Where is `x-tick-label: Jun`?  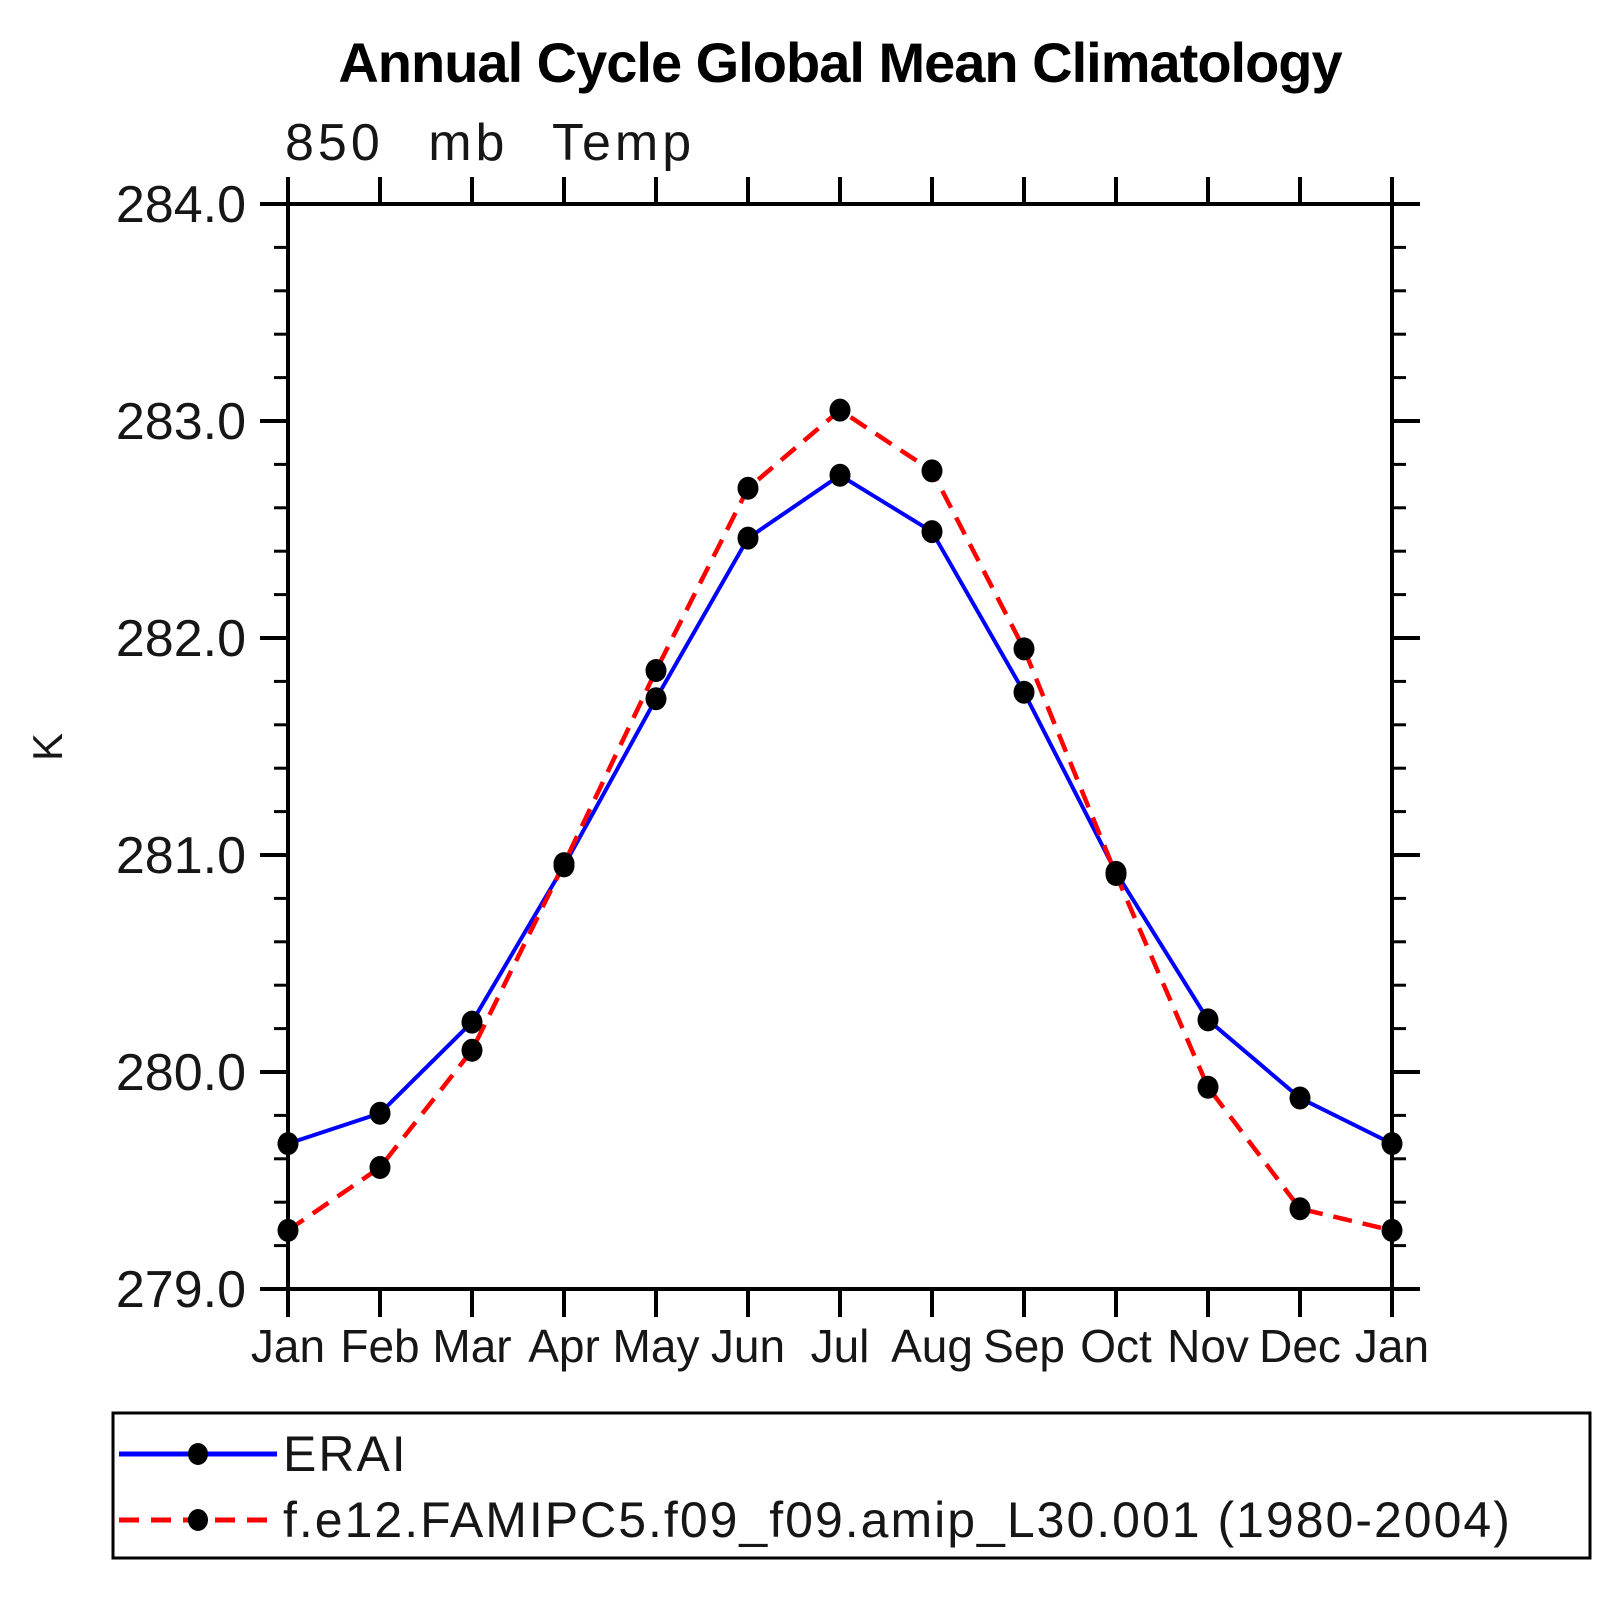 x-tick-label: Jun is located at coordinates (748, 1346).